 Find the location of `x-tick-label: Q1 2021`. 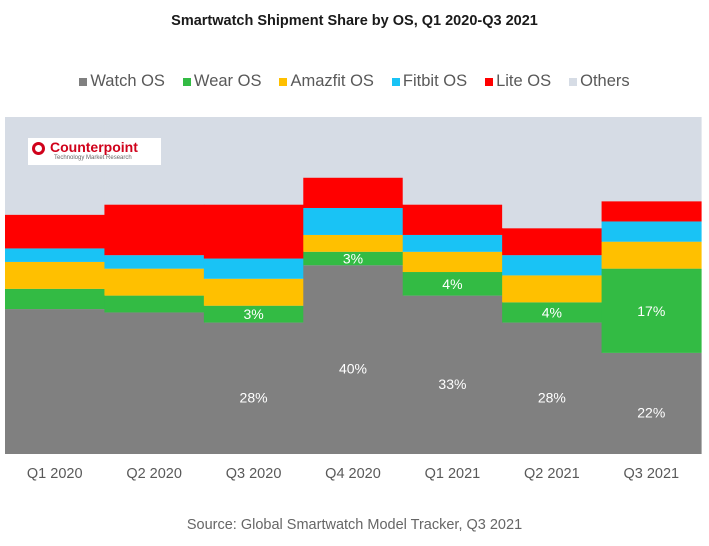

x-tick-label: Q1 2021 is located at coordinates (453, 474).